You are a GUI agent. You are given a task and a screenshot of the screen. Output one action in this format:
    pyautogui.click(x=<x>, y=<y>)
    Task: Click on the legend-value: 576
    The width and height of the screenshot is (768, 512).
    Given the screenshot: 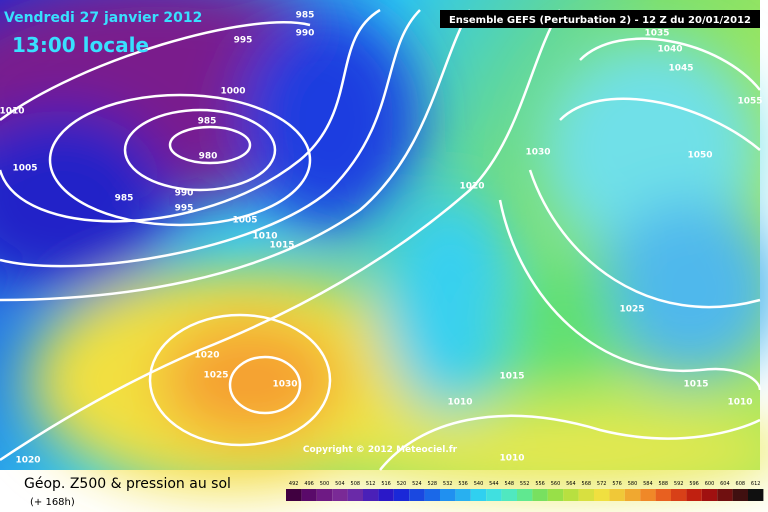 What is the action you would take?
    pyautogui.click(x=617, y=484)
    